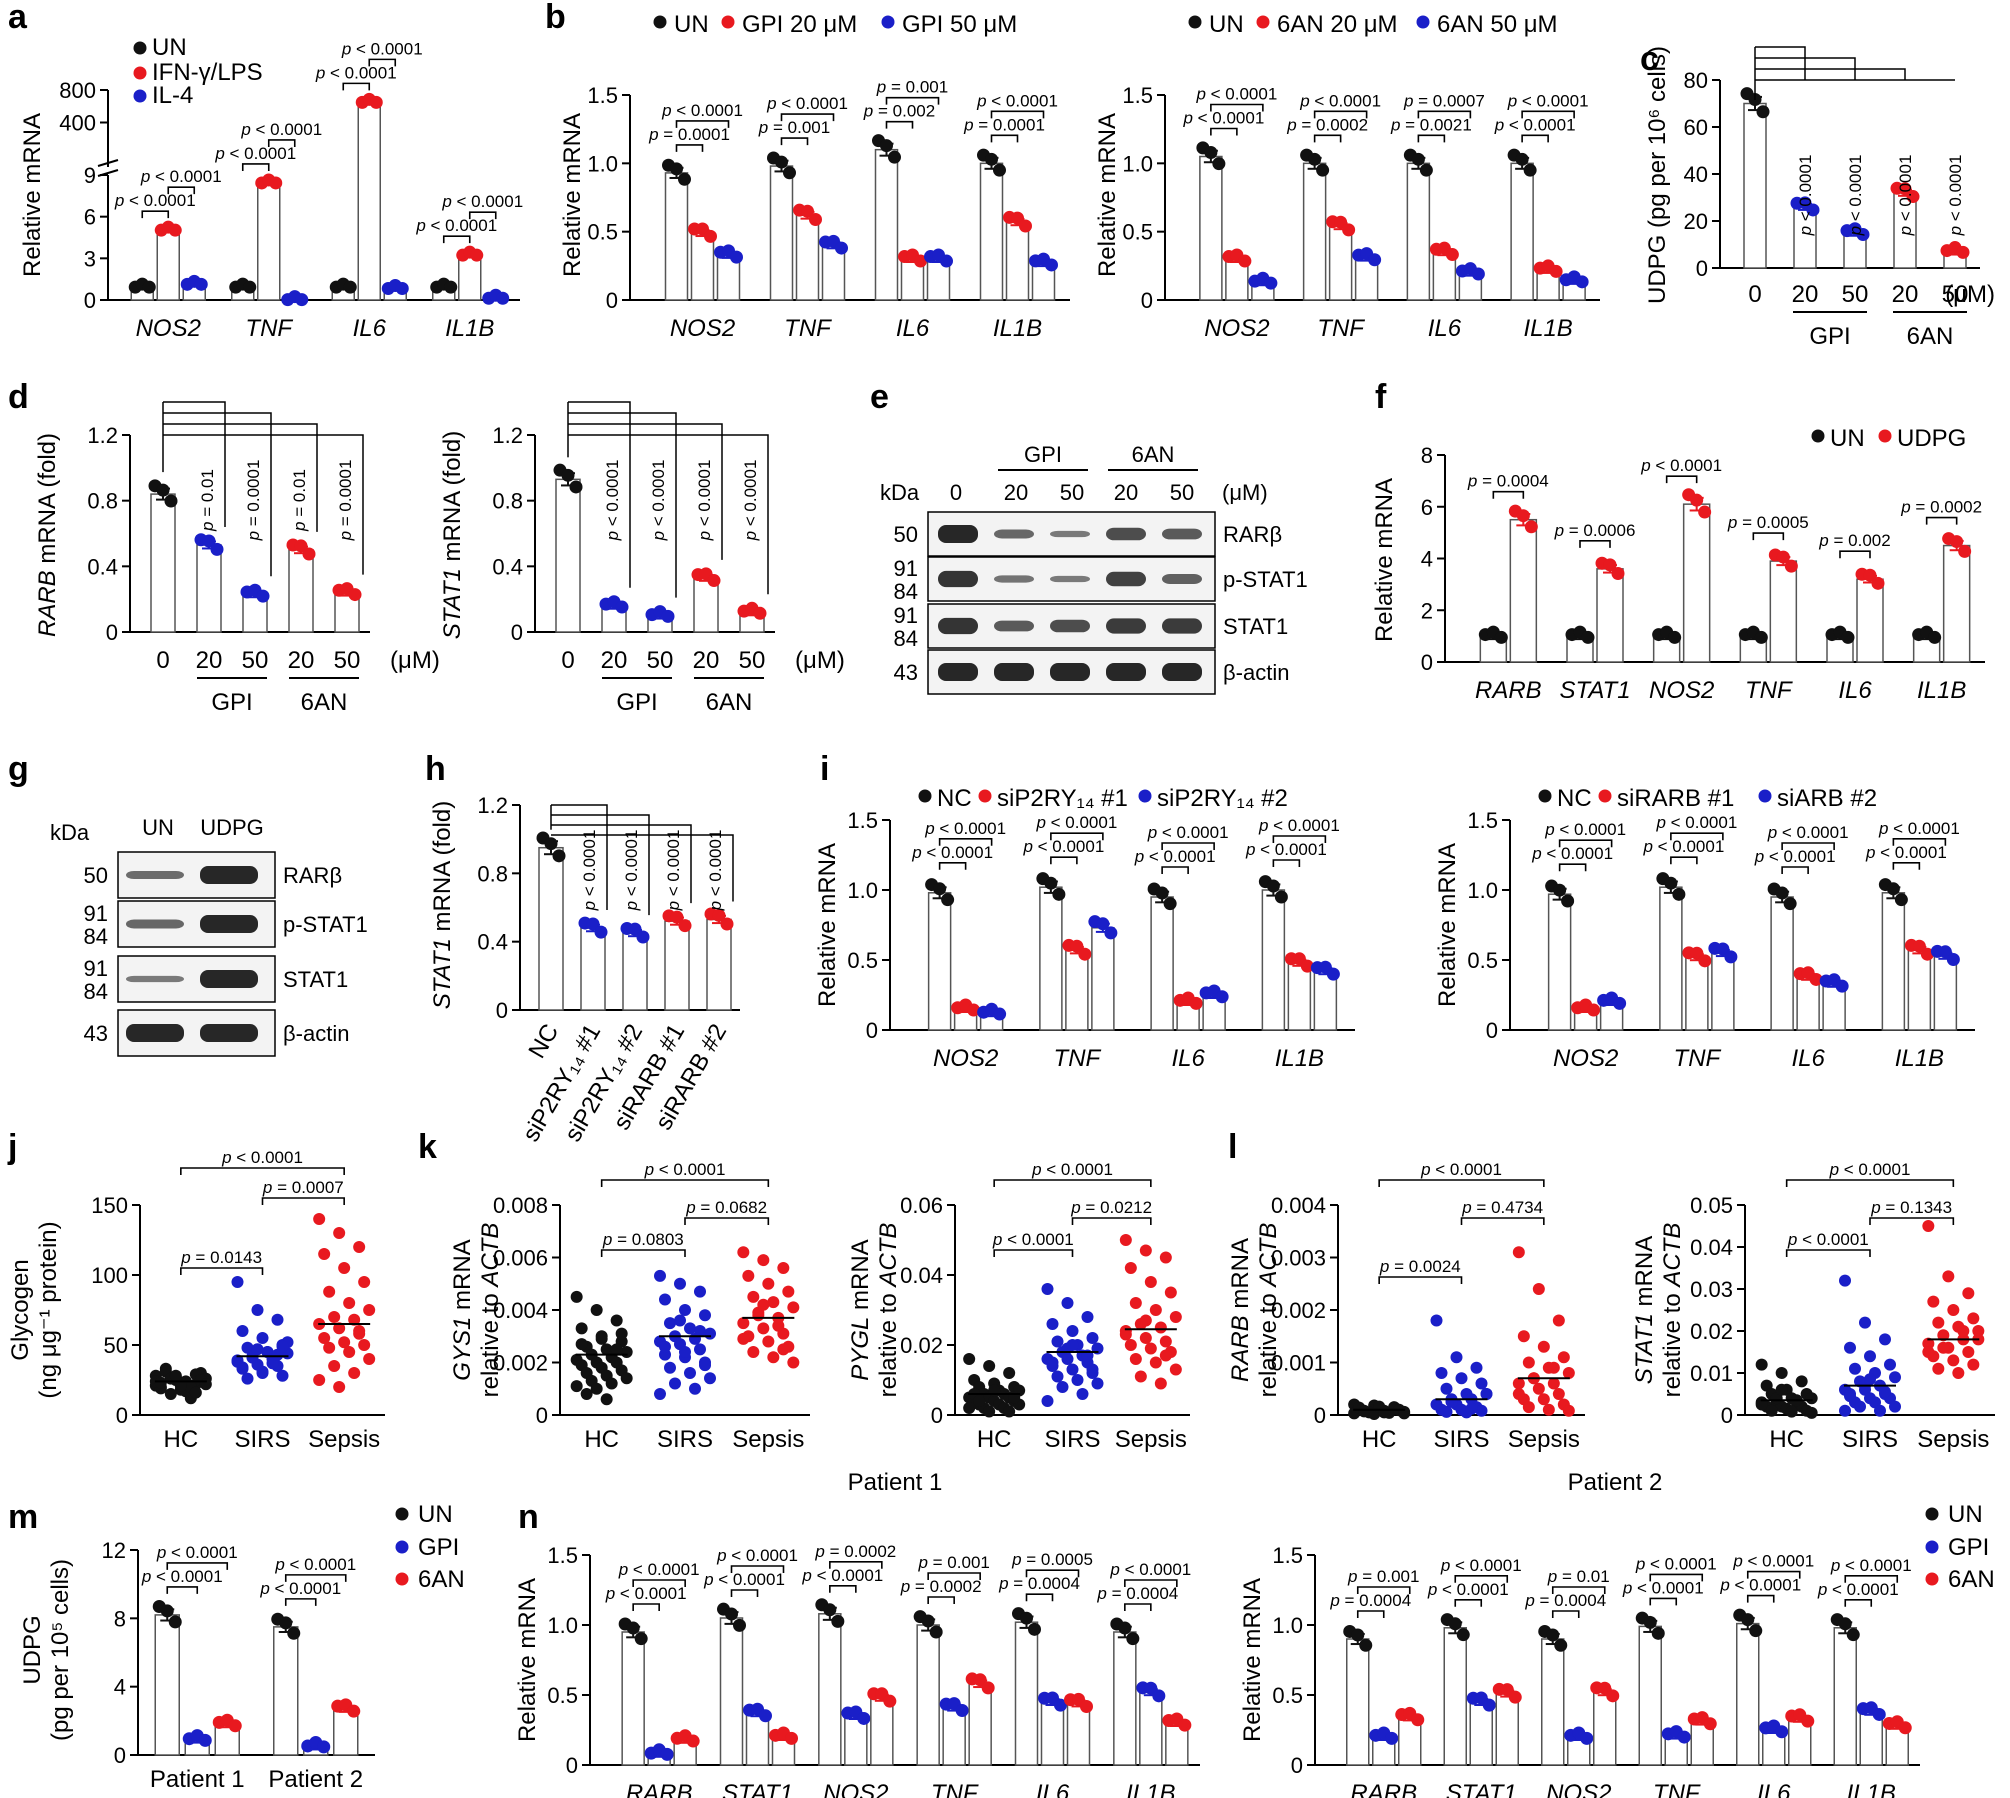  I want to click on y-axis-label: (pg per 10⁵ cells), so click(60, 1650).